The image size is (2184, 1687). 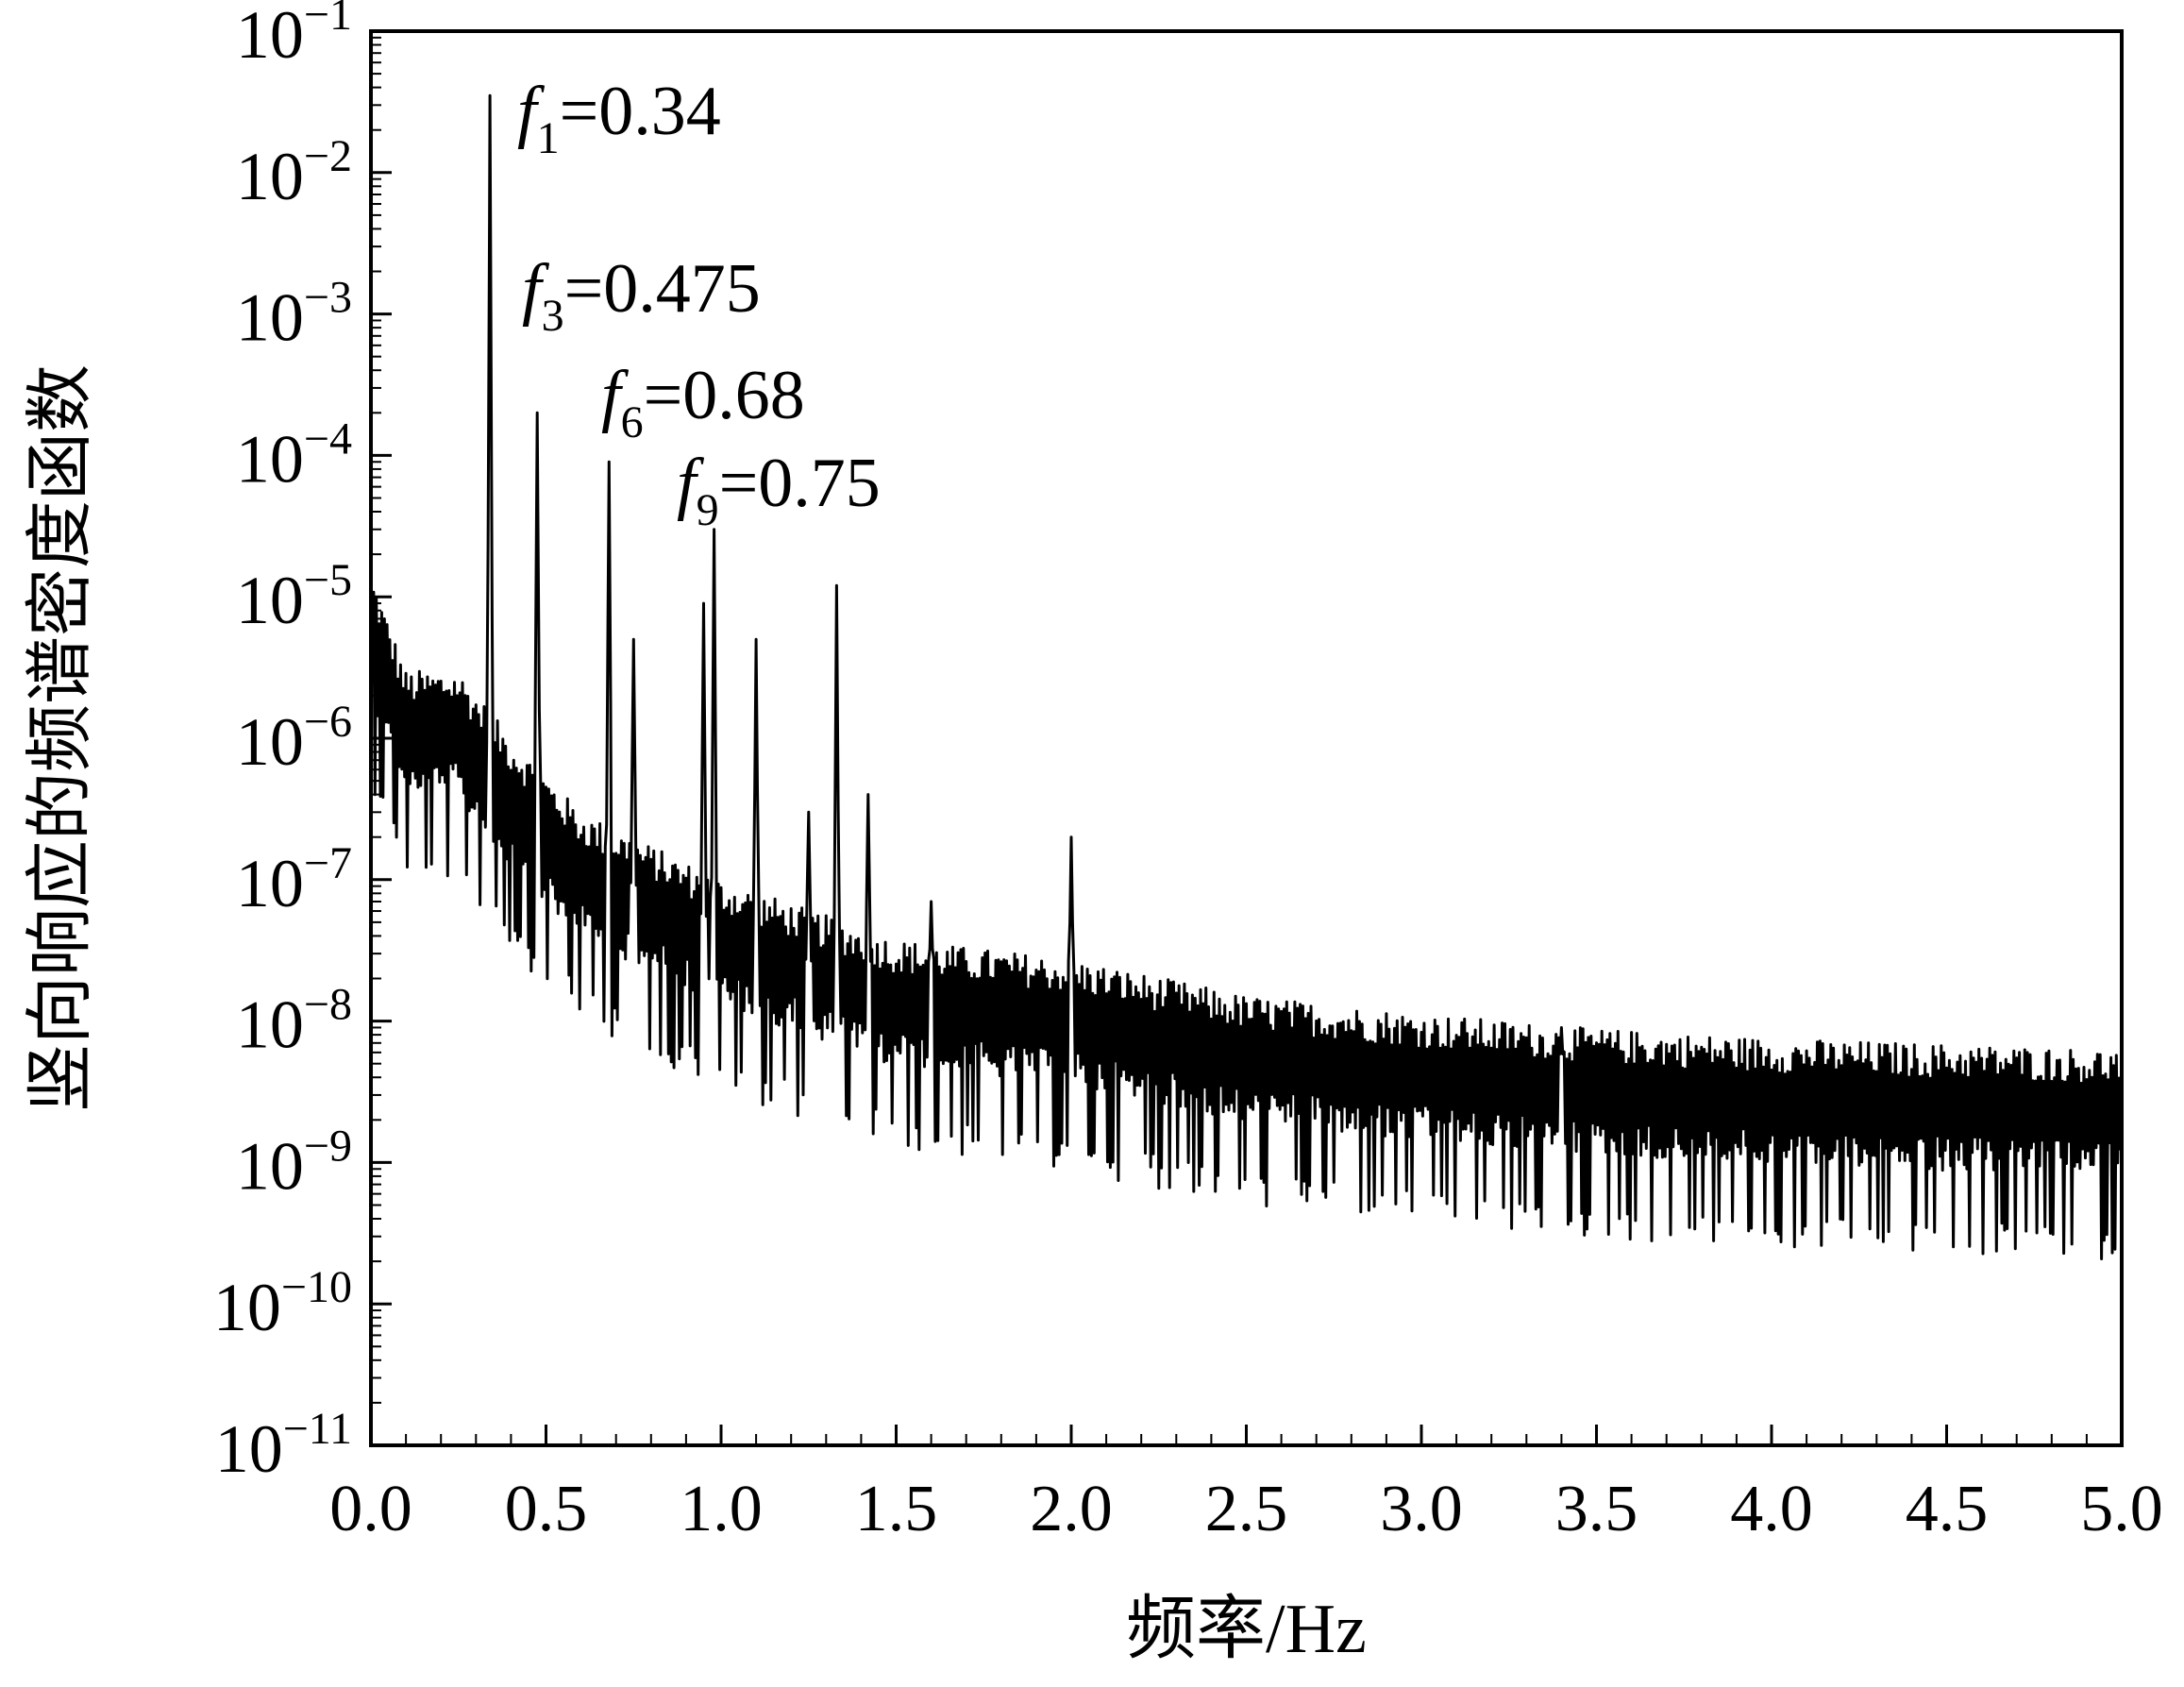 I want to click on x-tick-labels: 0.0 0.5 1.0 1.5 2.0 2.5 3.0 3.5 4.0 4.5 5.0, so click(x=1246, y=1509).